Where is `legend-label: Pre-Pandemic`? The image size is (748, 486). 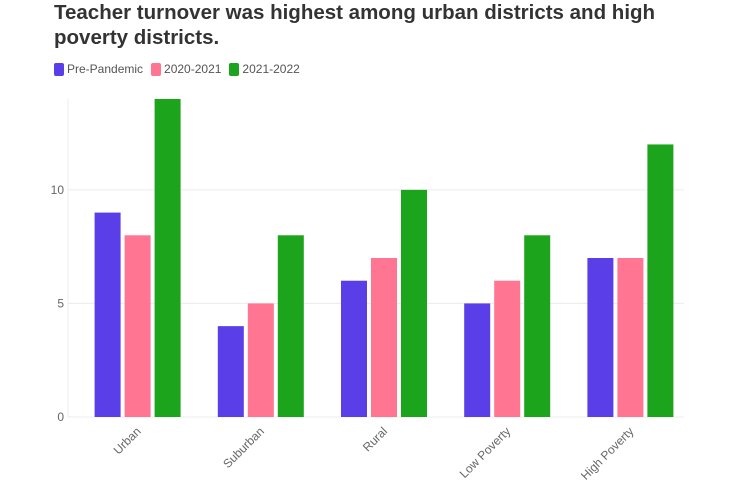
legend-label: Pre-Pandemic is located at coordinates (105, 69).